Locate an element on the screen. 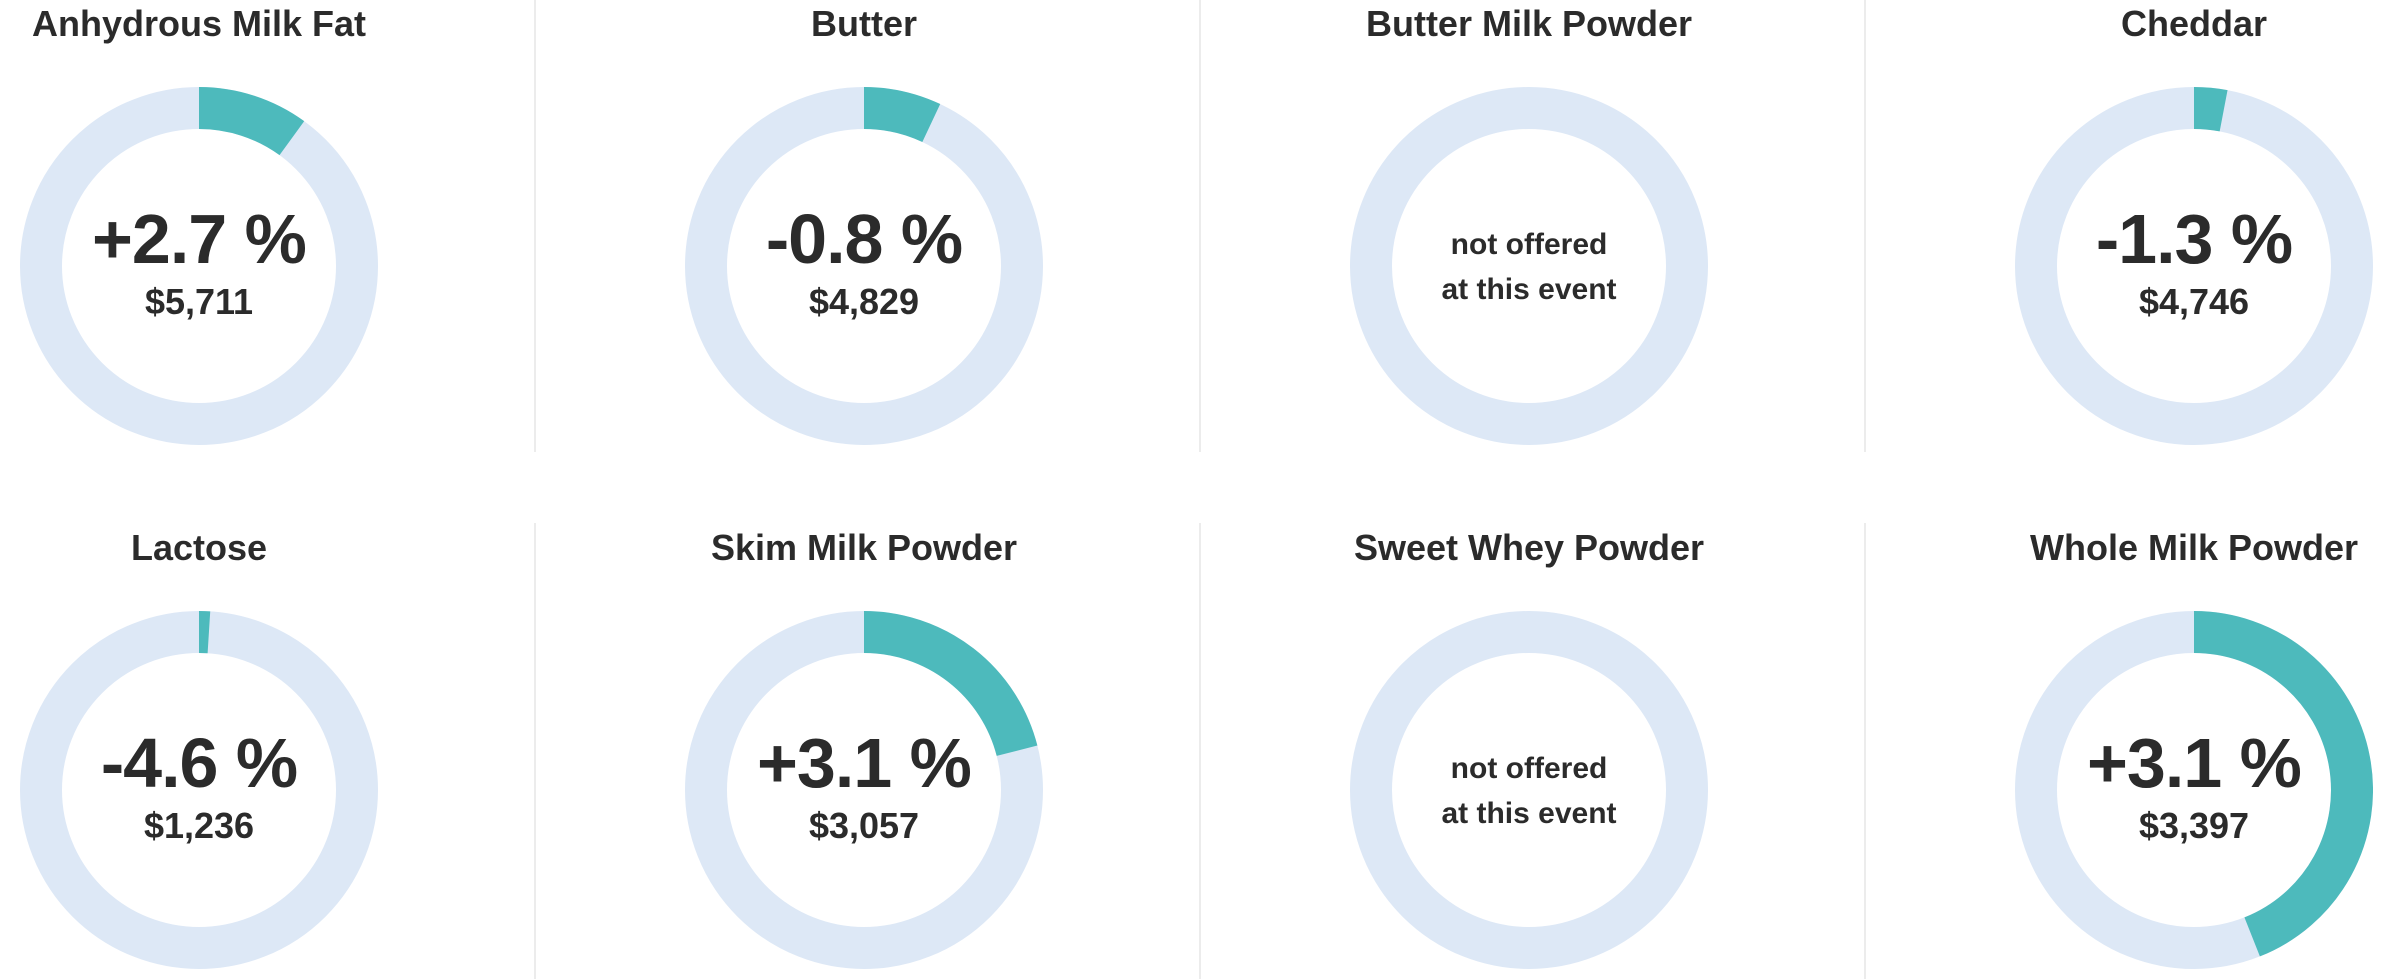 Image resolution: width=2394 pixels, height=979 pixels. change-value: +2.7 % is located at coordinates (199, 239).